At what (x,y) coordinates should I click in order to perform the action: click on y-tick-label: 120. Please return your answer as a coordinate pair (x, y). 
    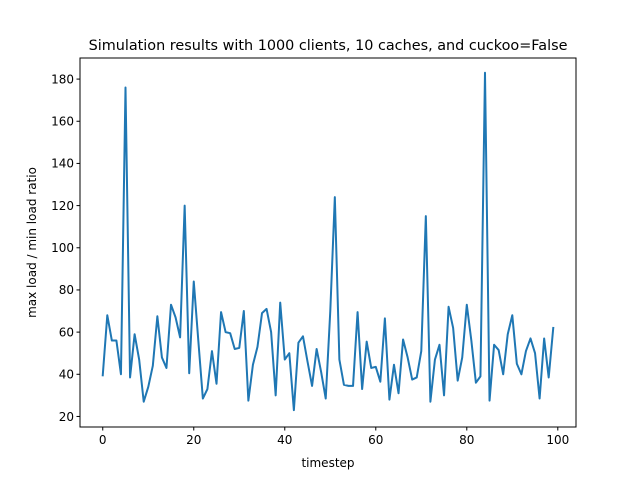
    Looking at the image, I should click on (62, 206).